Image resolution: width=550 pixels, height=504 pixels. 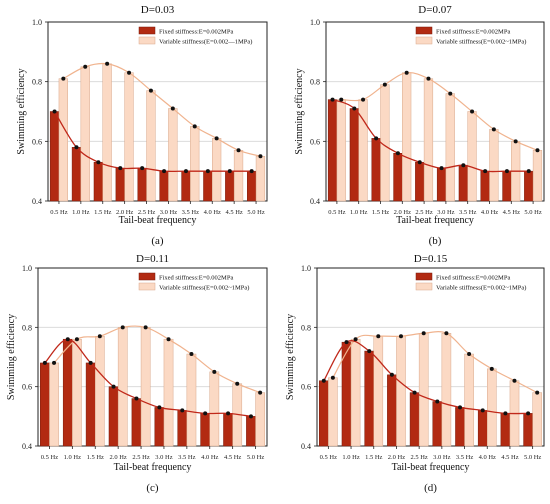 What do you see at coordinates (441, 457) in the screenshot?
I see `x-tick-label: 3.0 Hz` at bounding box center [441, 457].